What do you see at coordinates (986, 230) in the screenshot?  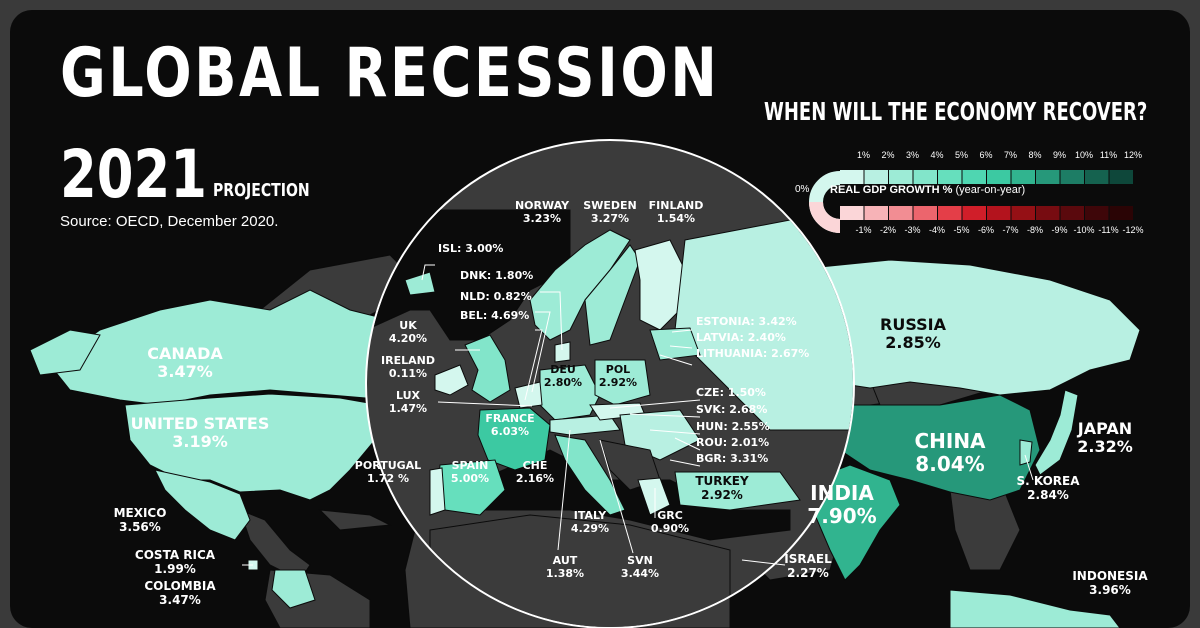 I see `legend-tick-negative: -6%` at bounding box center [986, 230].